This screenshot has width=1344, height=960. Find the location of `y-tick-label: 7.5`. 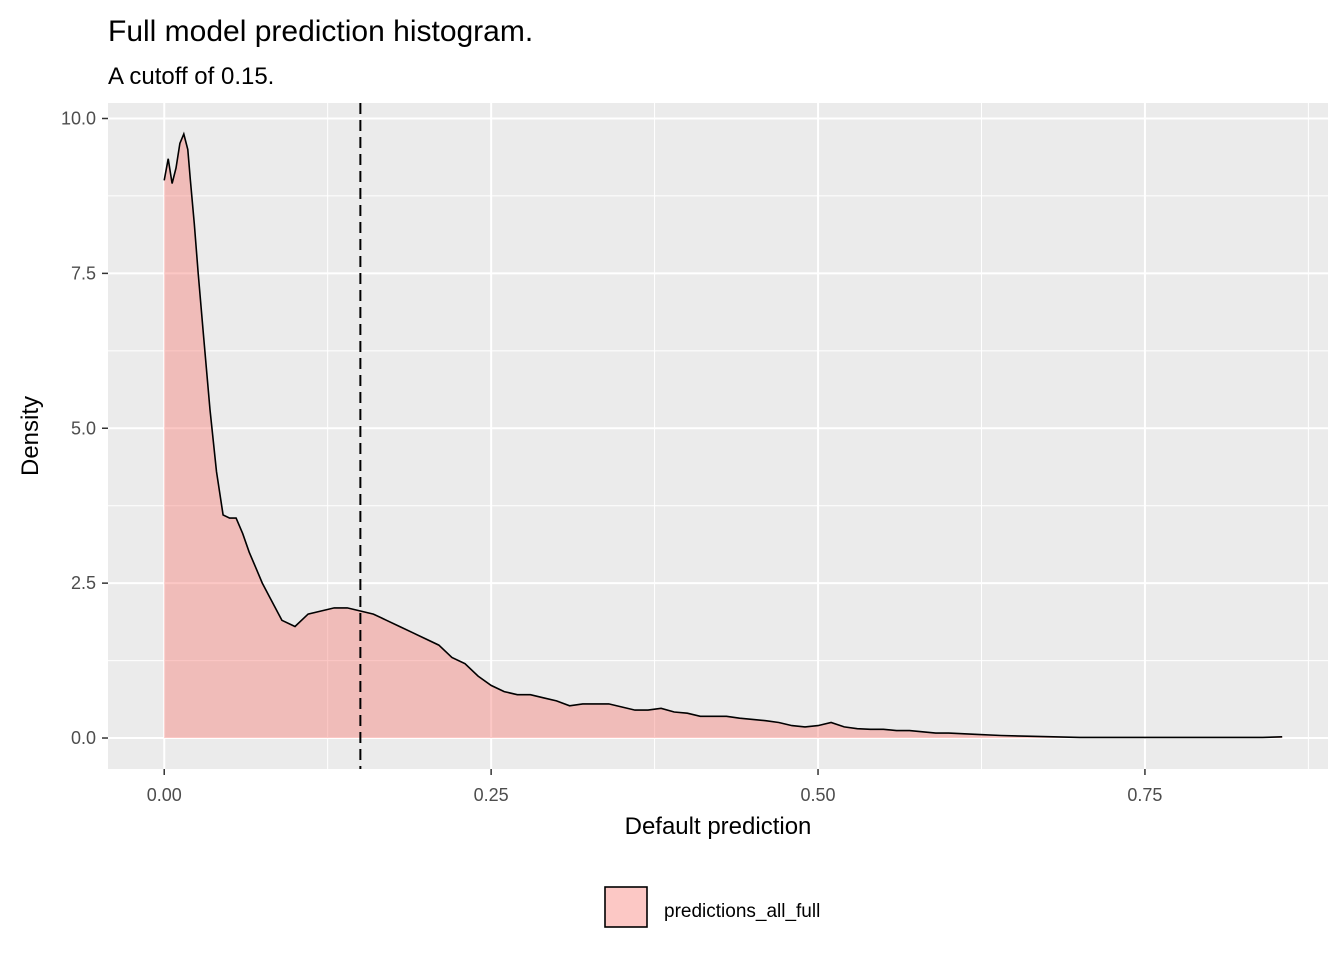

y-tick-label: 7.5 is located at coordinates (83, 273).